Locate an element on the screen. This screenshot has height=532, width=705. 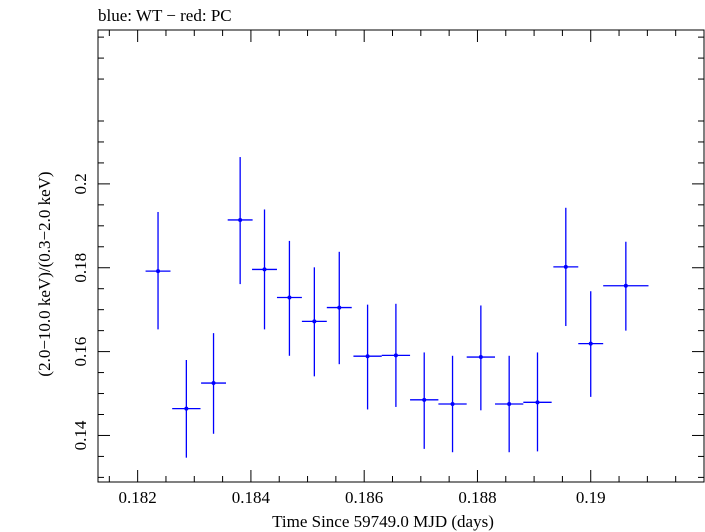
x-axis-label: Time Since 59749.0 MJD (days) is located at coordinates (383, 521).